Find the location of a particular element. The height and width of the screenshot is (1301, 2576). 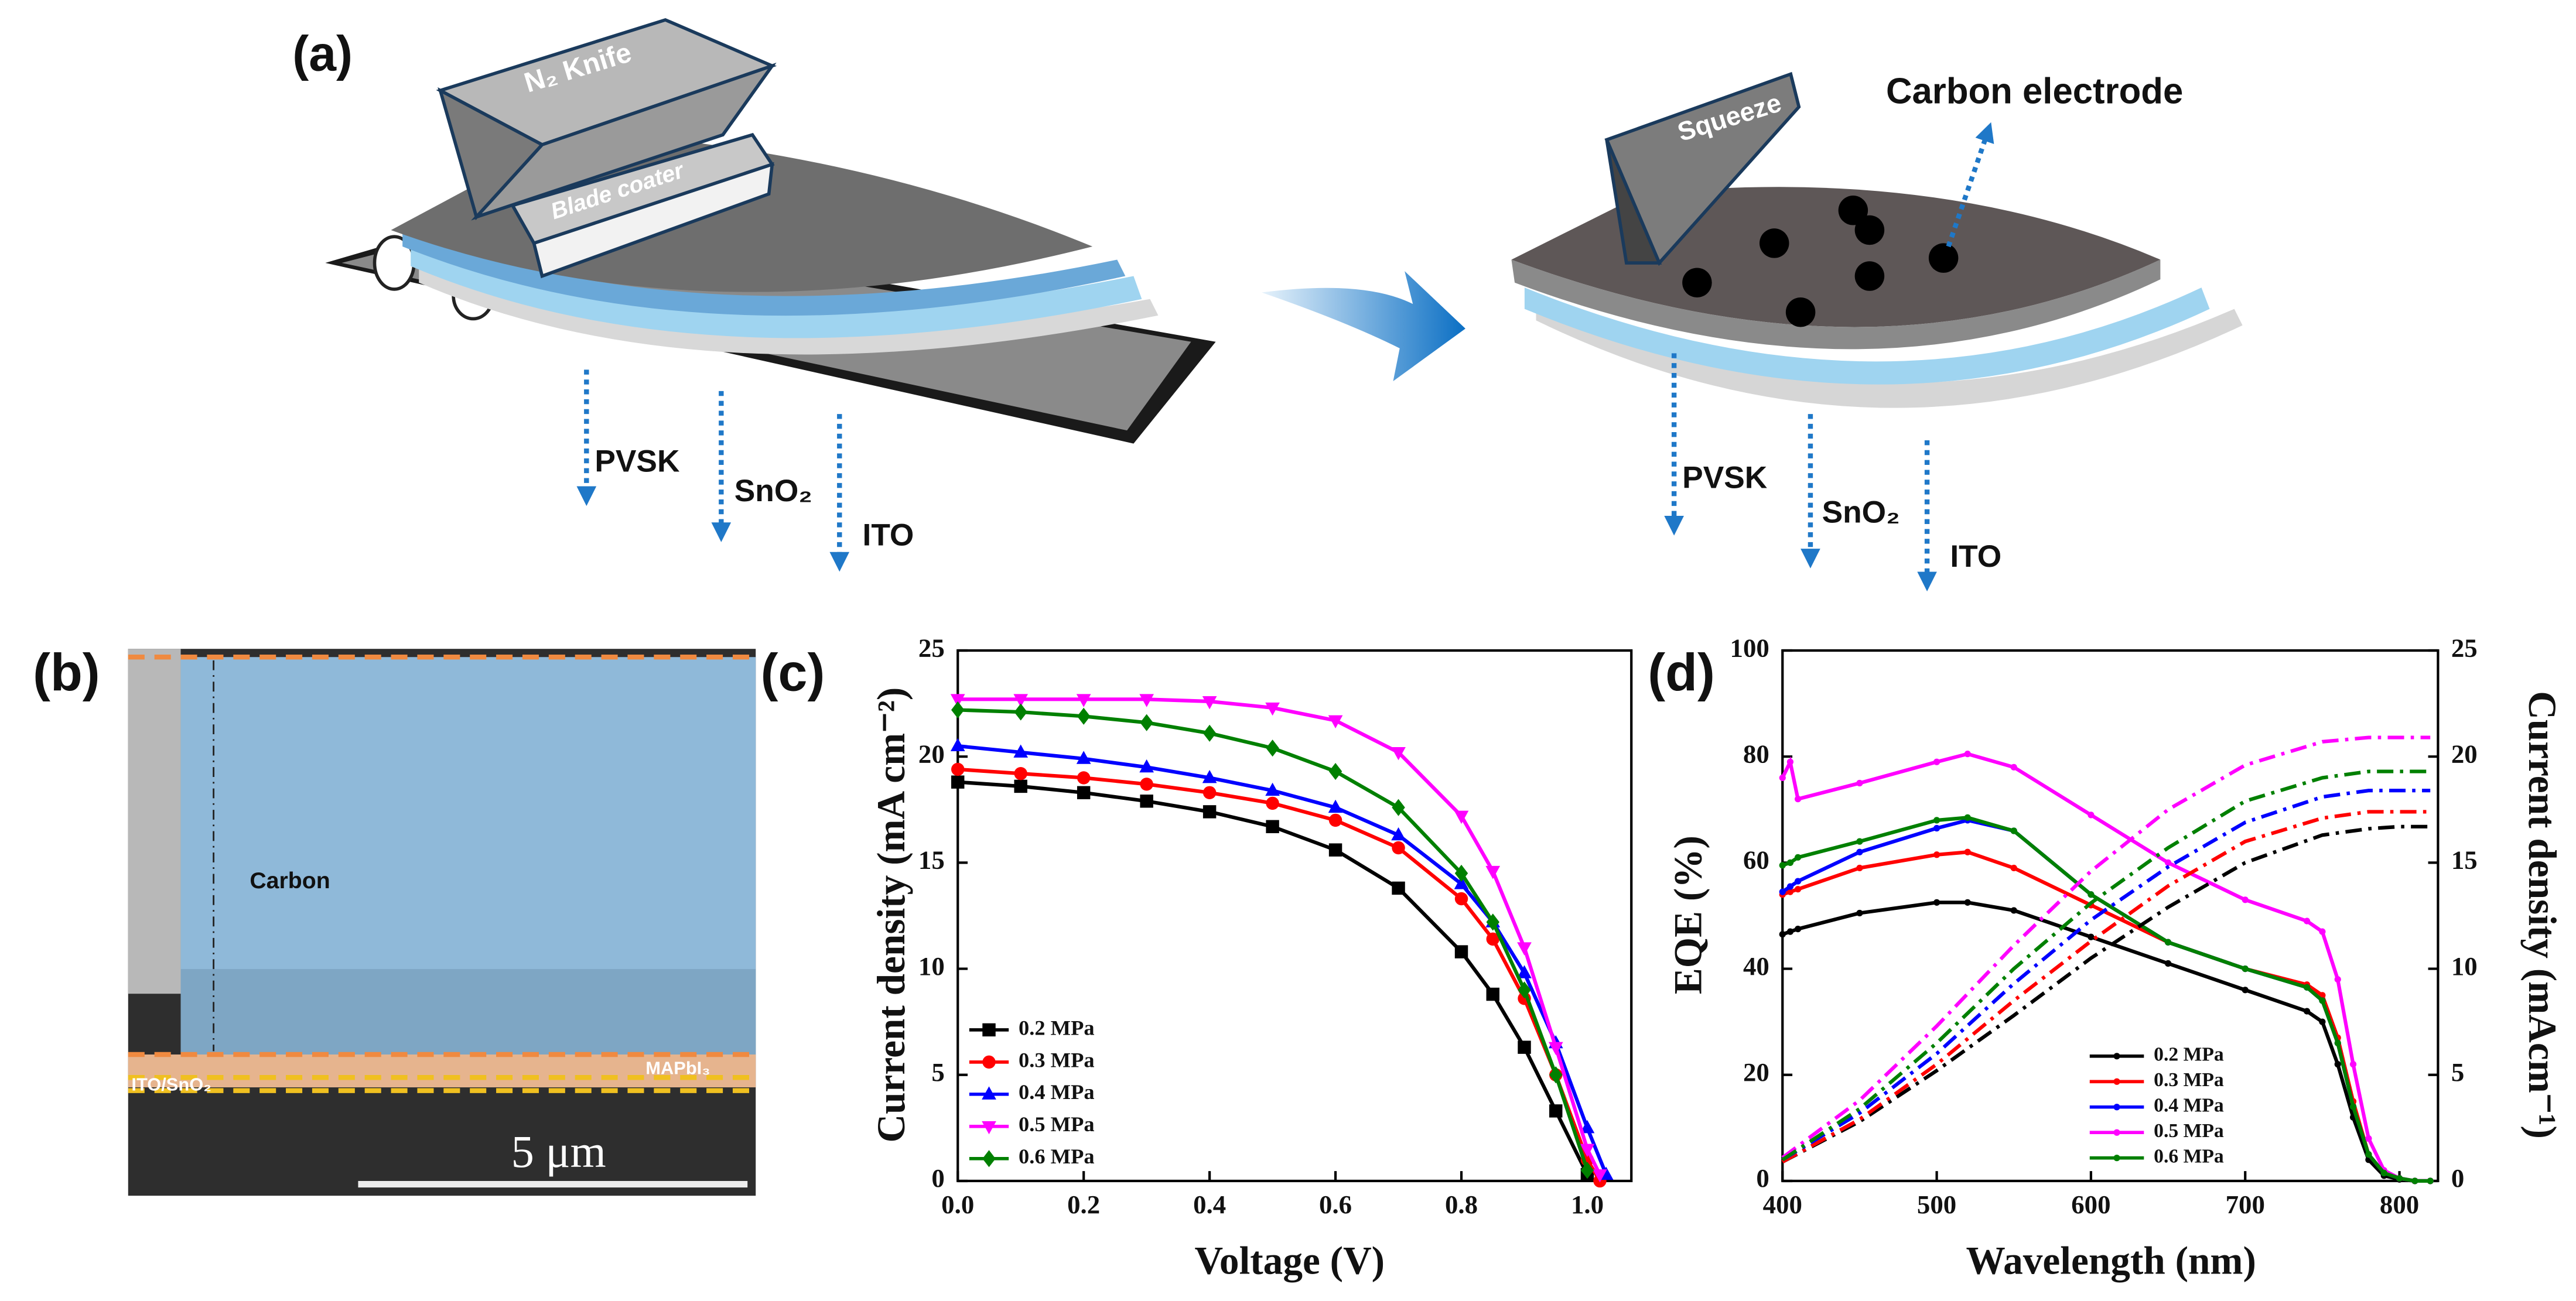

y-tick-label: 10 is located at coordinates (931, 966).